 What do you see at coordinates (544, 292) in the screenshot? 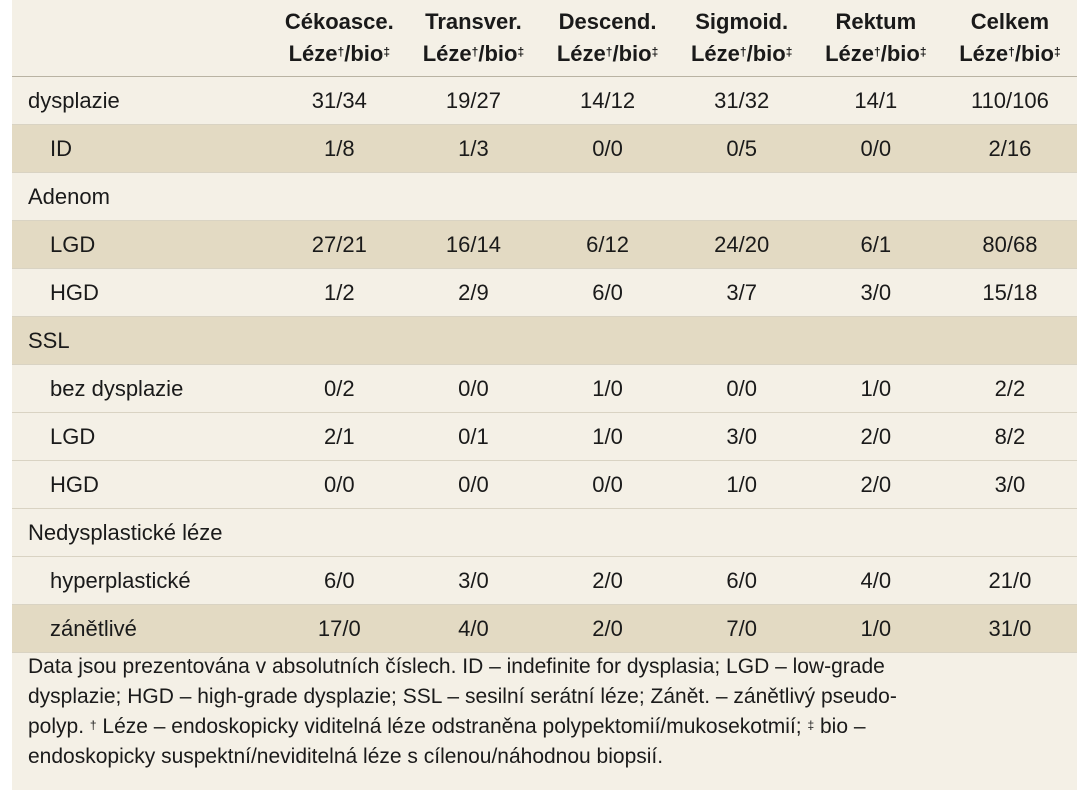
I see `table-row-adenom-hgd: HGD 1/2 2/9 6/0 3/7 3/0 15/18` at bounding box center [544, 292].